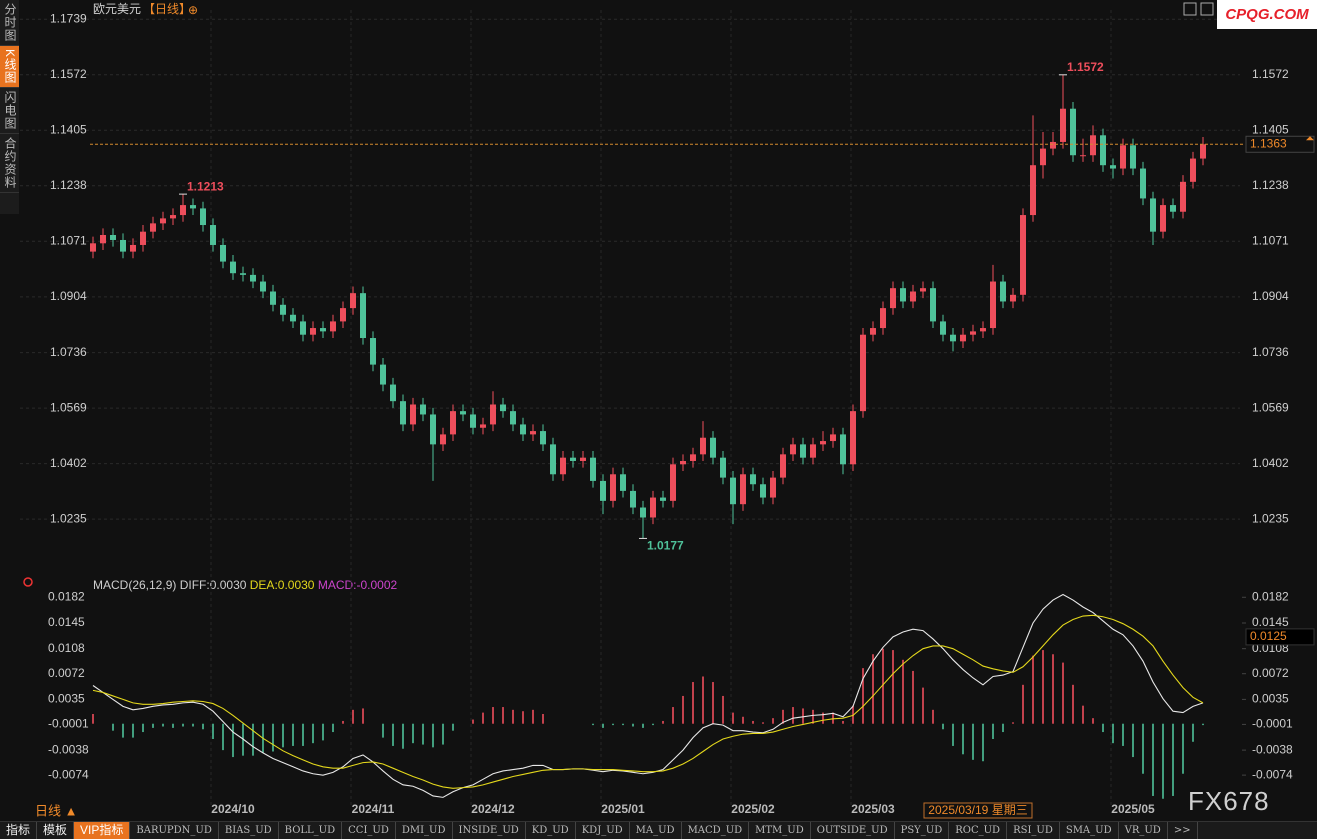 The image size is (1317, 839). Describe the element at coordinates (68, 240) in the screenshot. I see `y-tick-label: 1.1071` at that location.